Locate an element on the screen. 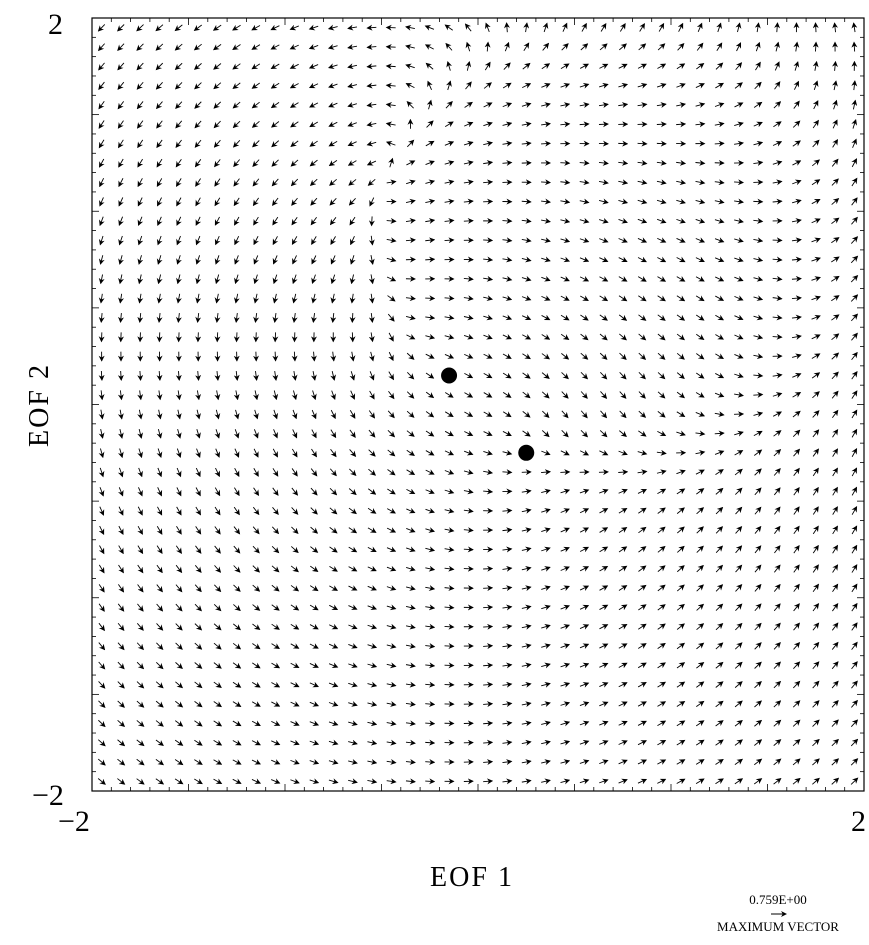 The height and width of the screenshot is (945, 869). fixed-point-marker is located at coordinates (526, 452).